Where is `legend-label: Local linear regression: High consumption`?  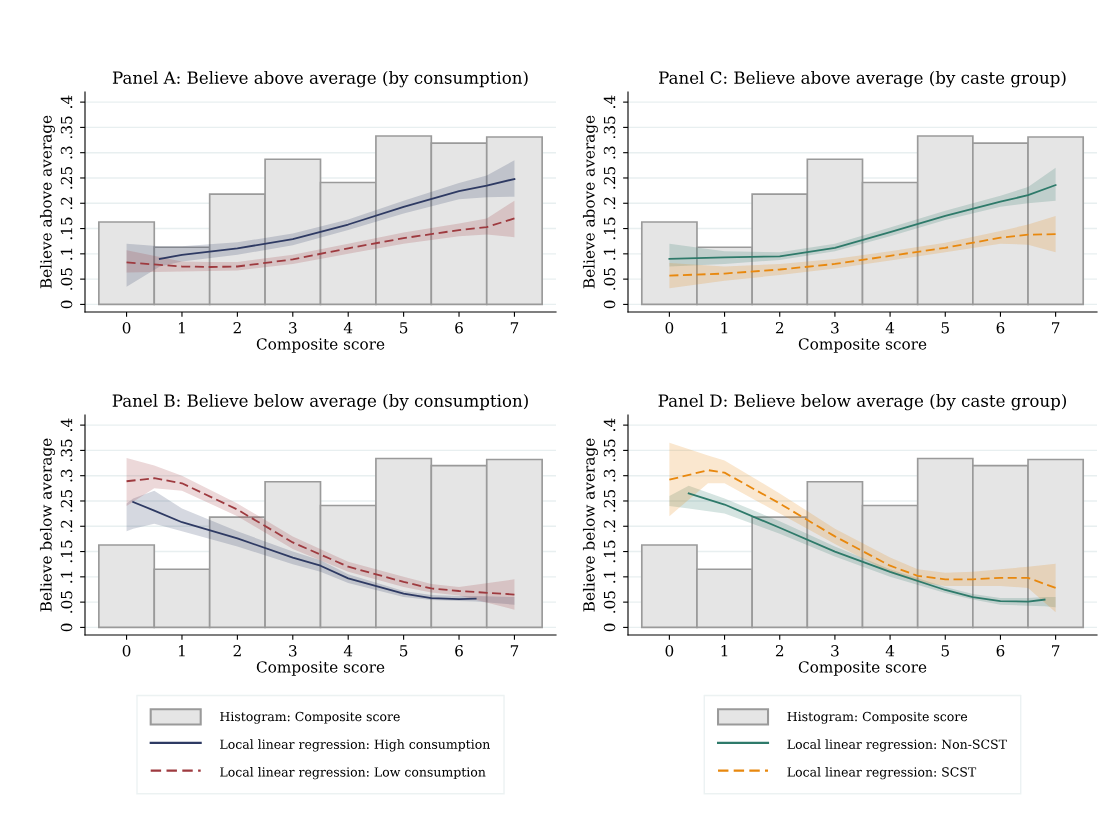 legend-label: Local linear regression: High consumption is located at coordinates (355, 745).